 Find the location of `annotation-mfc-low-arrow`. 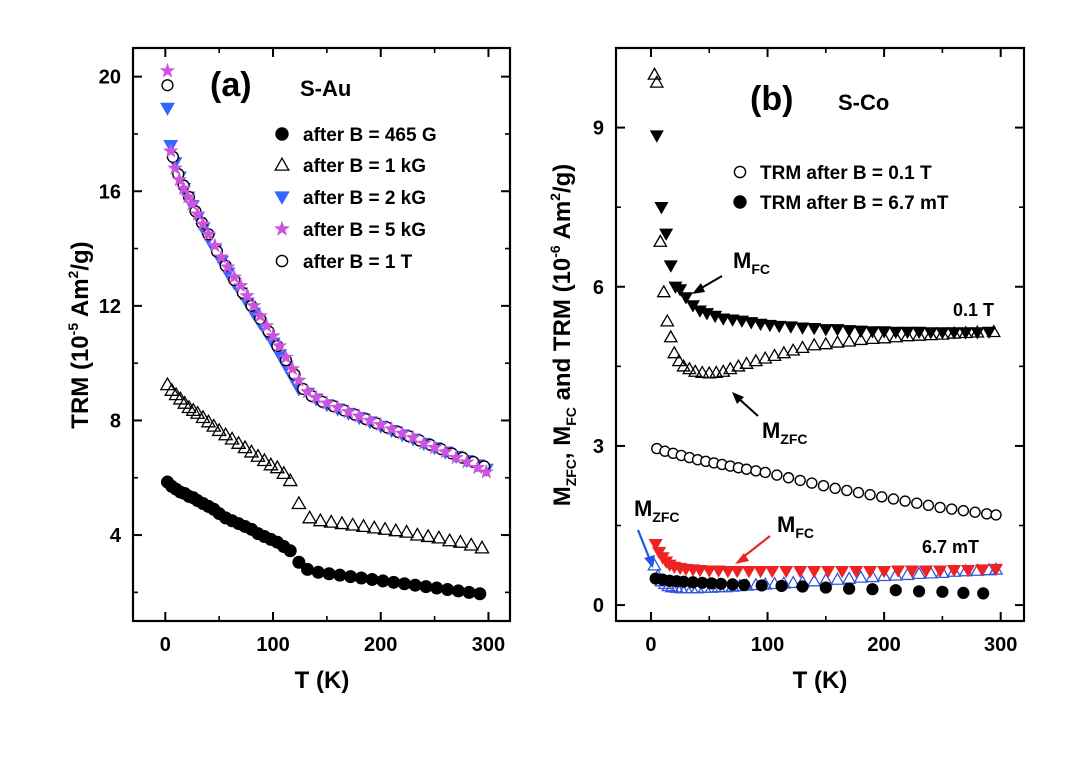

annotation-mfc-low-arrow is located at coordinates (756, 547).